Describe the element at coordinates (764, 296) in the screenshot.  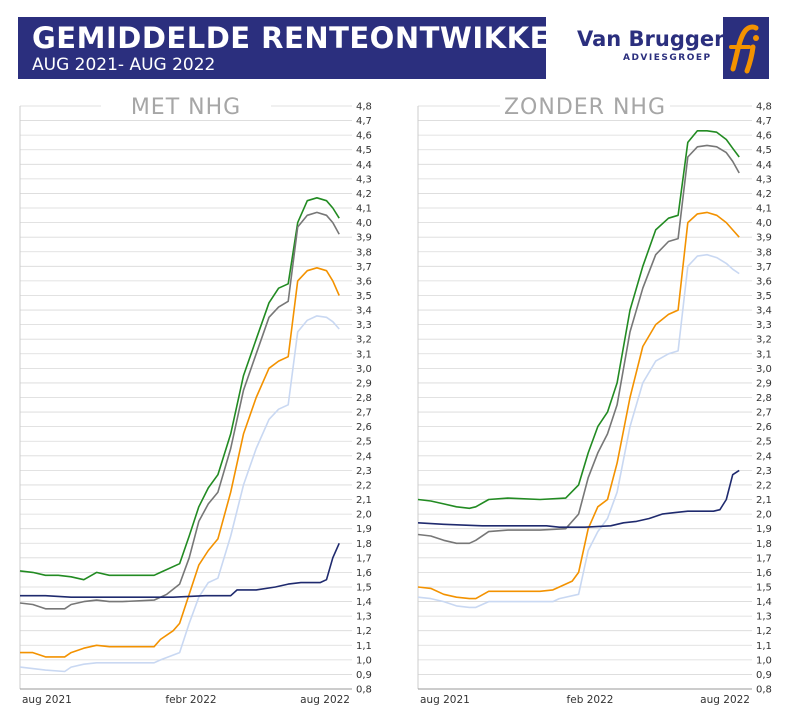
I see `y-tick-label: 3,5` at that location.